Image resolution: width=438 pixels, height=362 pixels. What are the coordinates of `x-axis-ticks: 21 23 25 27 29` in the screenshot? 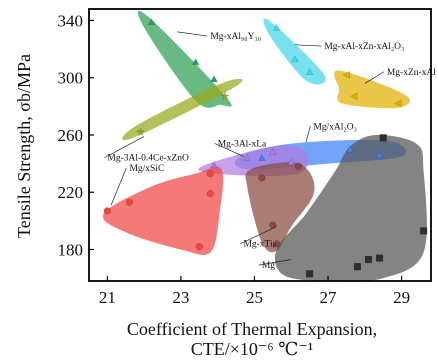 It's located at (254, 291).